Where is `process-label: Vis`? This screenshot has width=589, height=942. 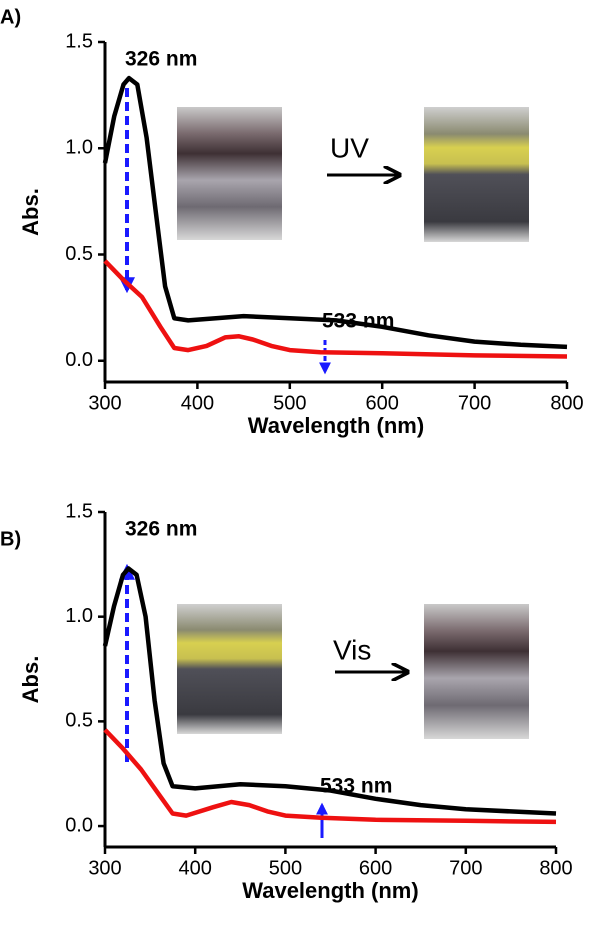 process-label: Vis is located at coordinates (352, 649).